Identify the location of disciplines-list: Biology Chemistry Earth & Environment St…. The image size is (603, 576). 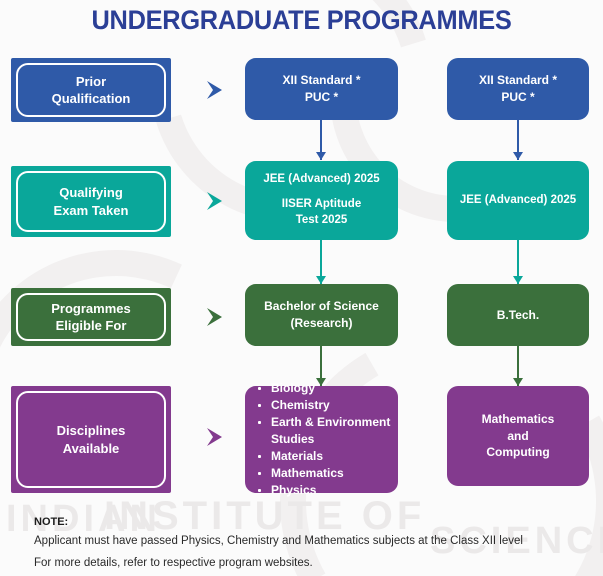
(321, 439).